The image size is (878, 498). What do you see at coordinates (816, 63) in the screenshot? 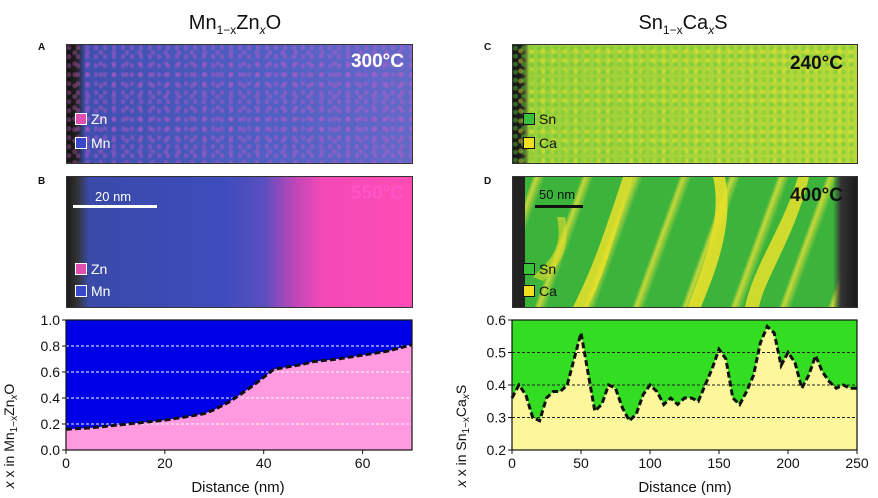
I see `temperature-label-c: 240°C` at bounding box center [816, 63].